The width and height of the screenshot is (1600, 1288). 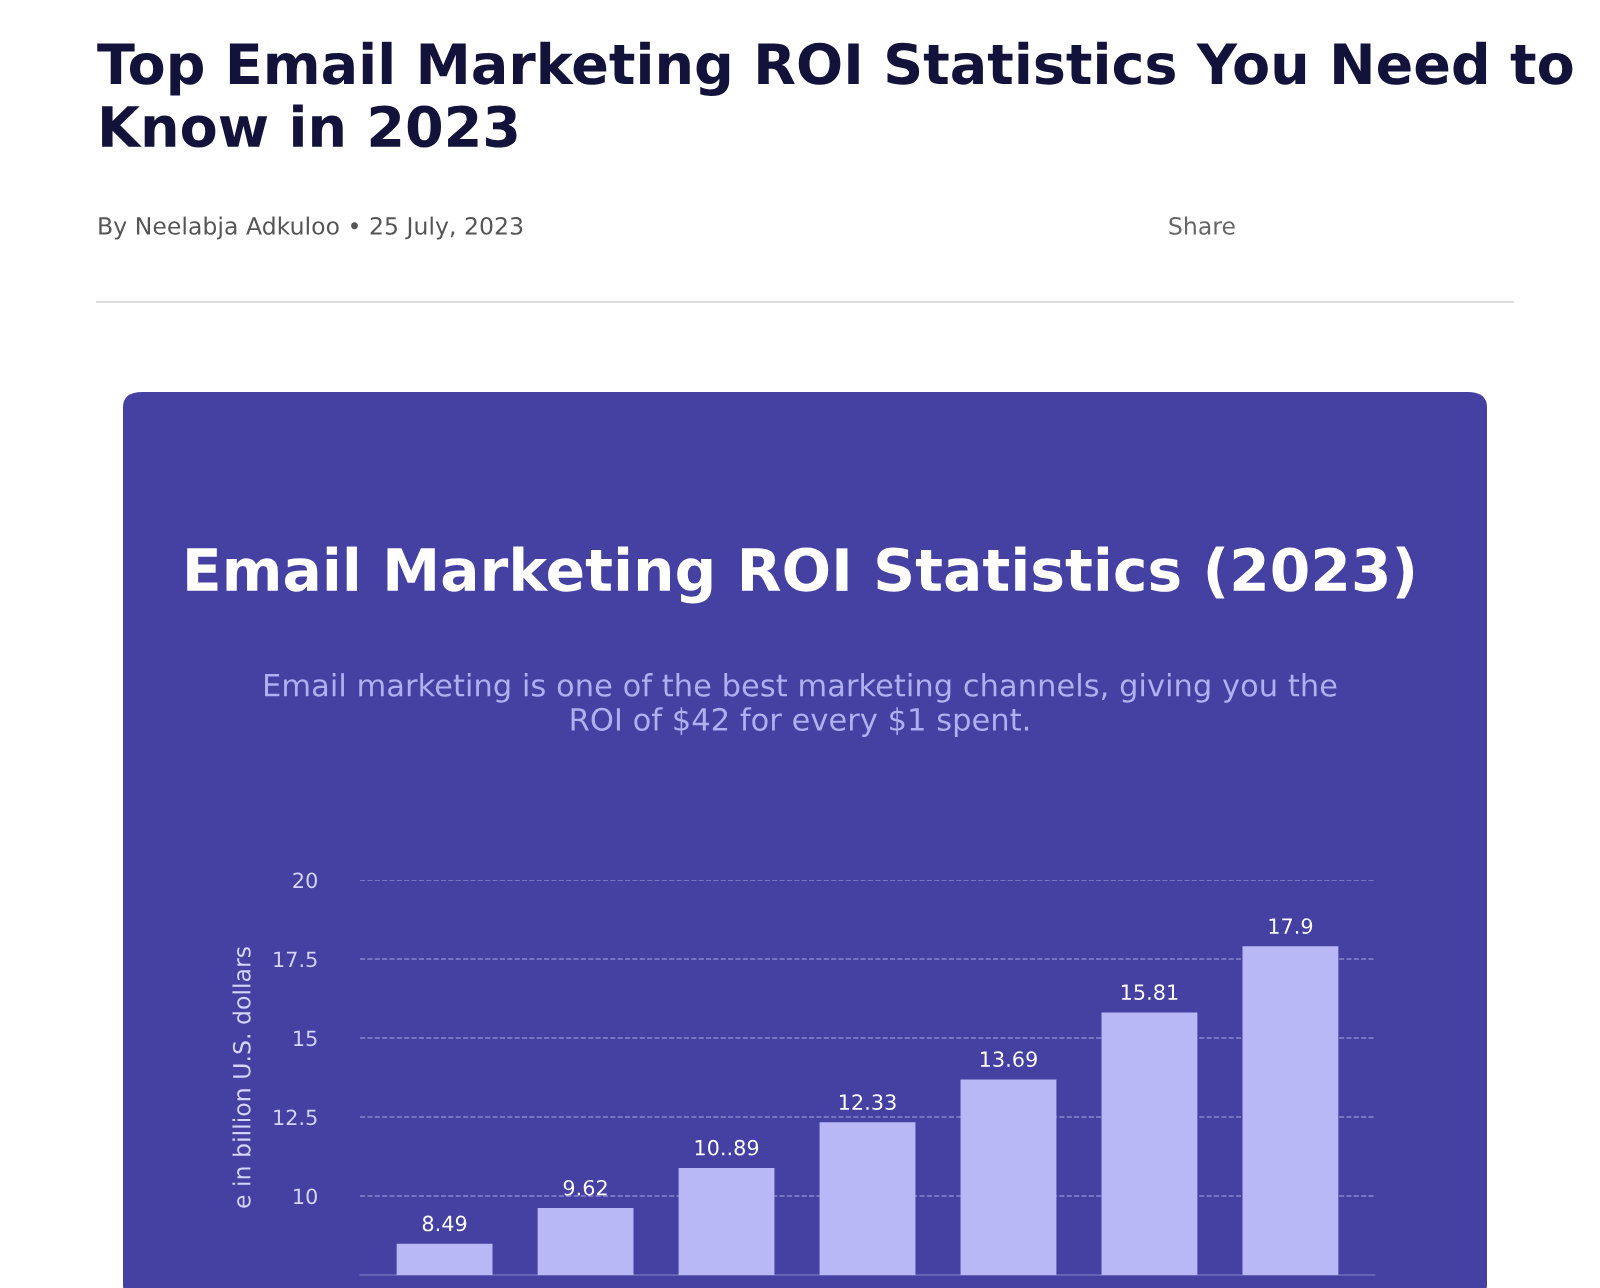 I want to click on data-label: 9.62, so click(x=585, y=1187).